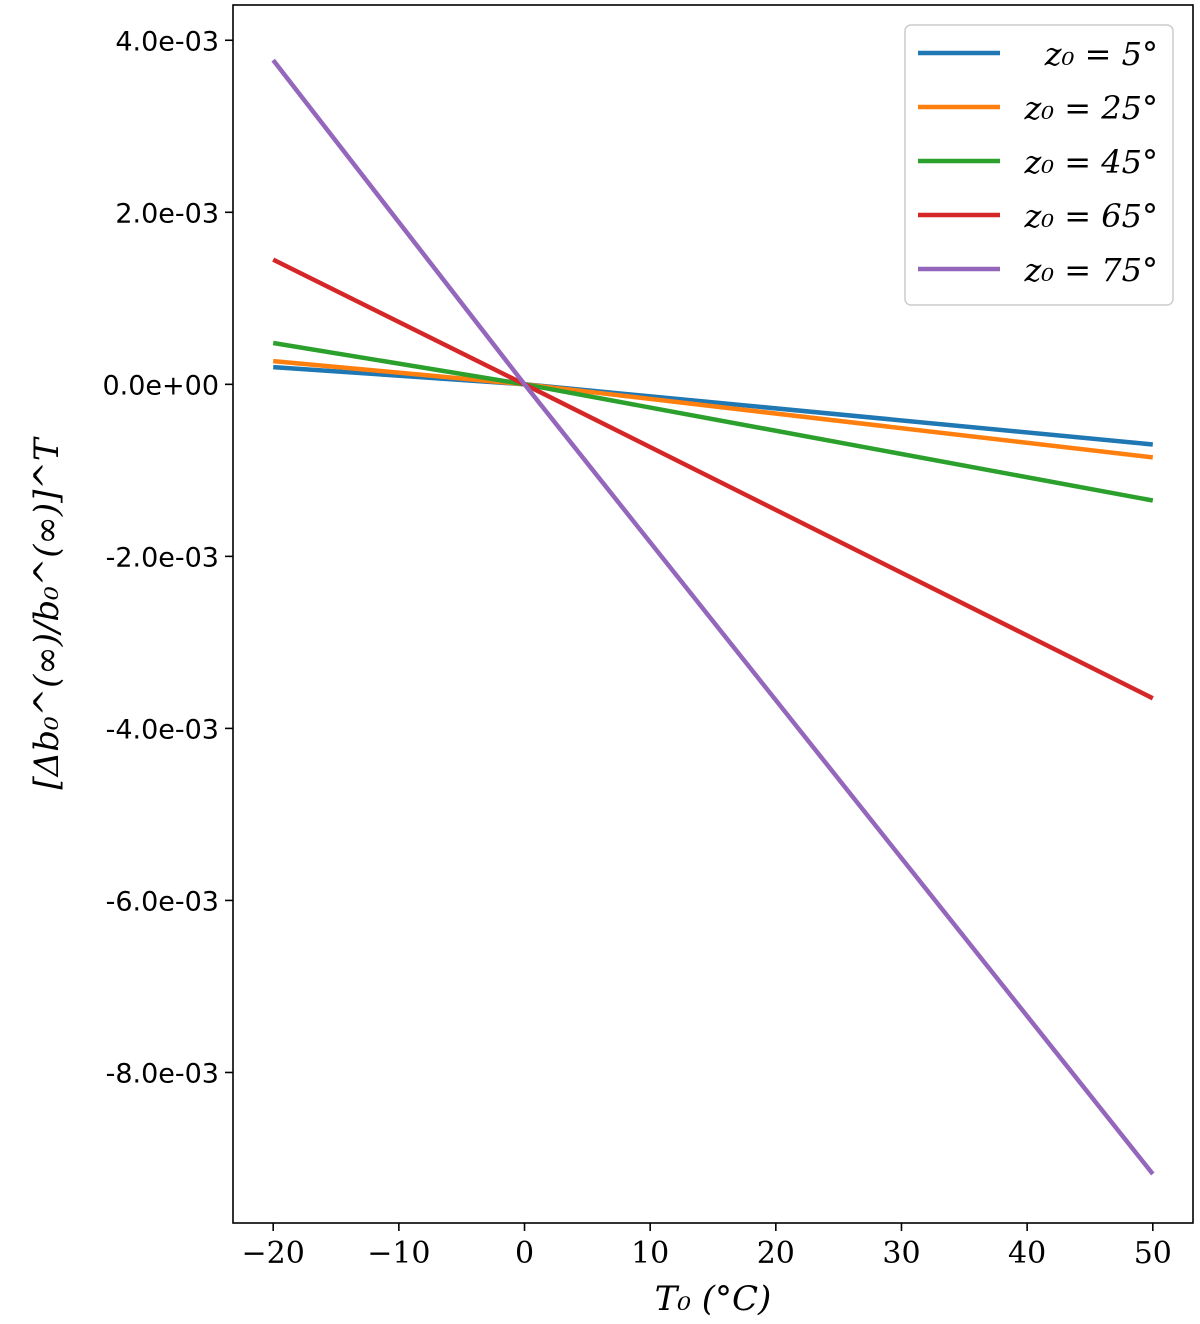 This screenshot has height=1324, width=1200. I want to click on y-tick-label: 0.0e+00, so click(160, 385).